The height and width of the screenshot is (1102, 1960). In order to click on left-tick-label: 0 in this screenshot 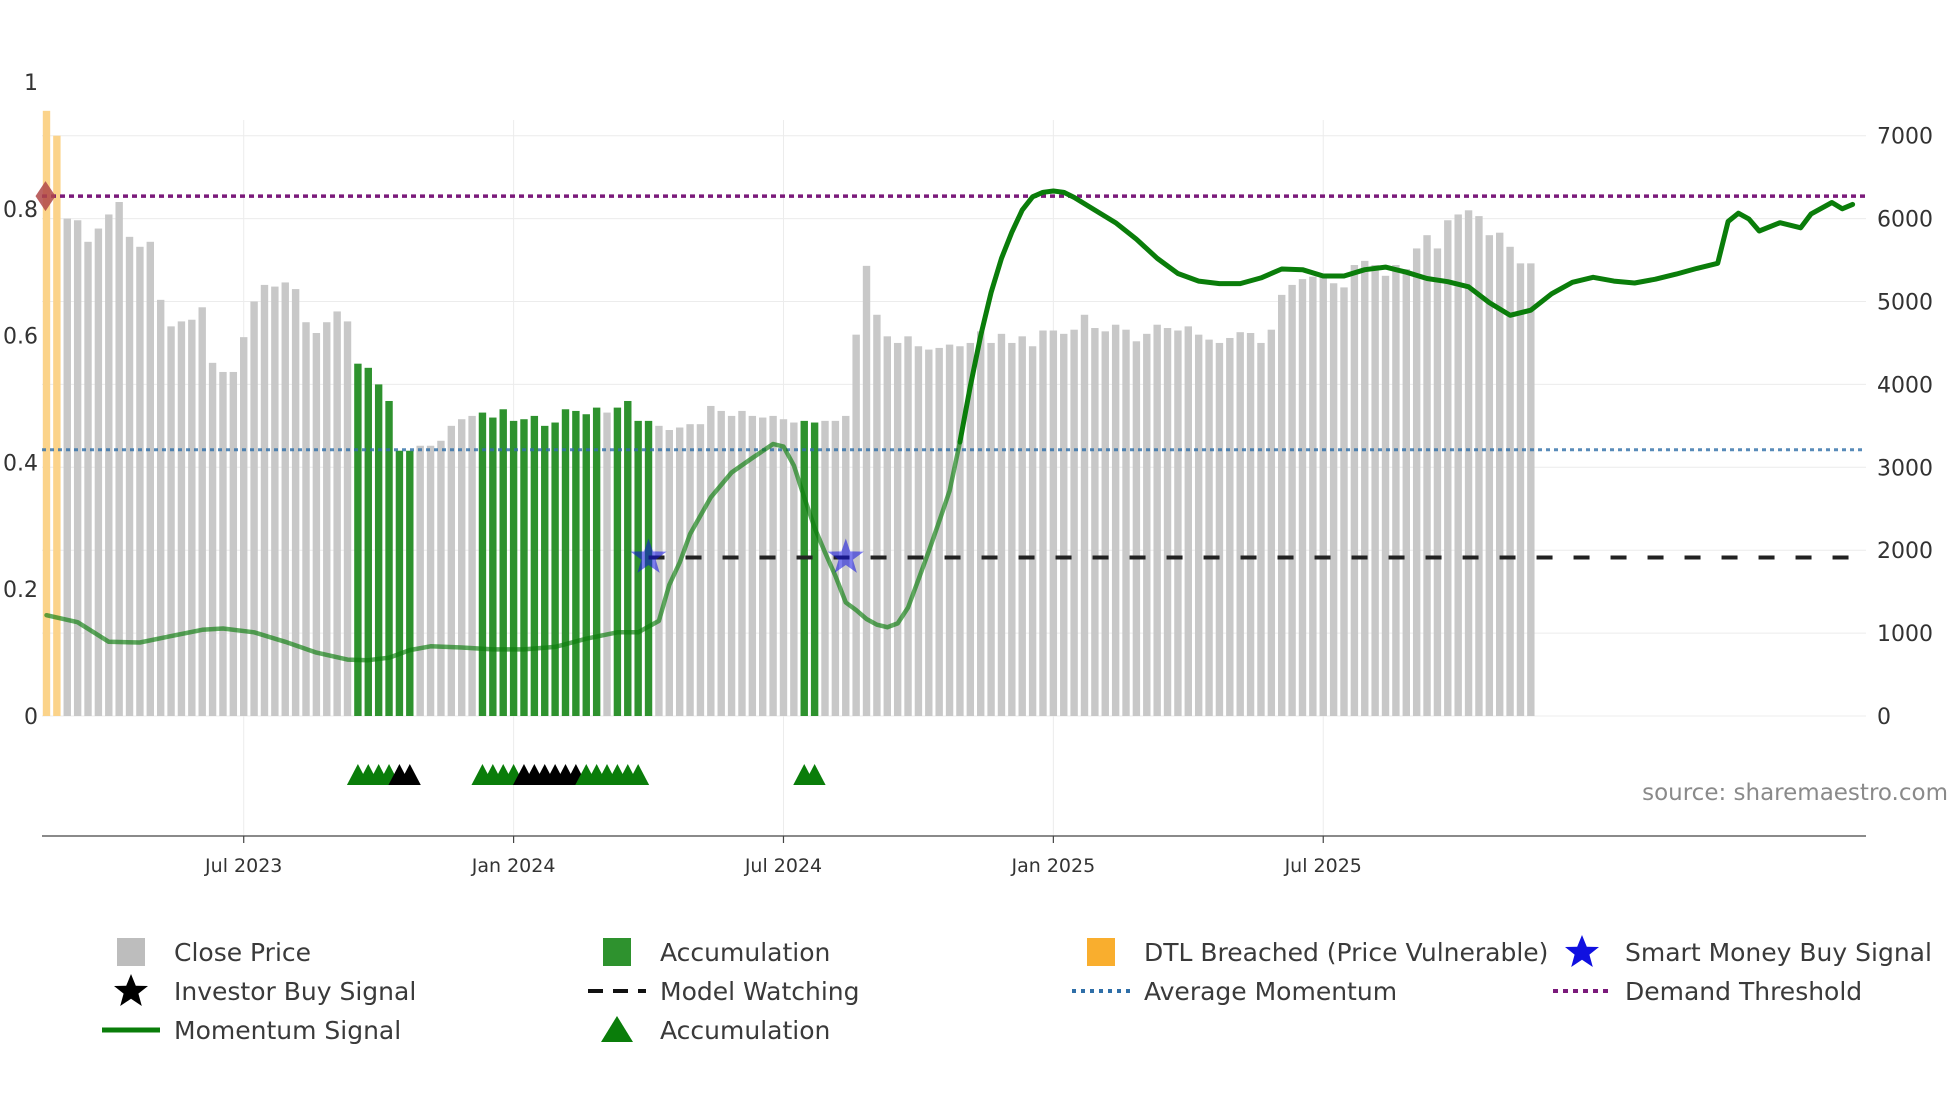, I will do `click(31, 717)`.